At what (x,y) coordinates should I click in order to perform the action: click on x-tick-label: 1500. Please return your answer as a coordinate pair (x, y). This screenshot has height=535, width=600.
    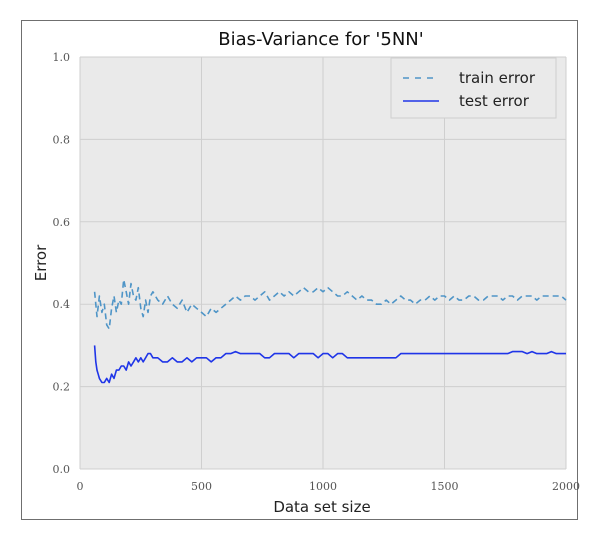
    Looking at the image, I should click on (445, 486).